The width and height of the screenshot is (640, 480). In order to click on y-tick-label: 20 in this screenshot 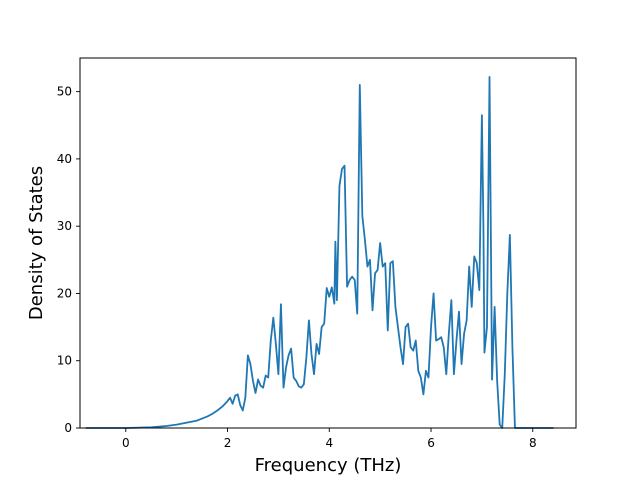, I will do `click(64, 293)`.